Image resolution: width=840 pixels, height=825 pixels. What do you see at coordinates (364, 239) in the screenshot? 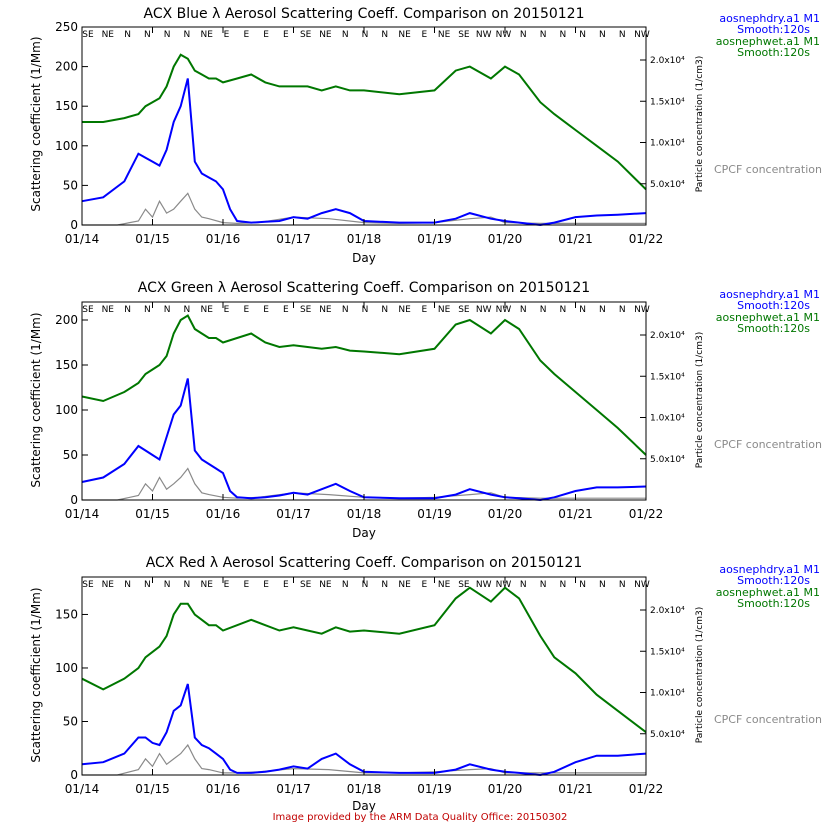
I see `x-tick-label: 01/18` at bounding box center [364, 239].